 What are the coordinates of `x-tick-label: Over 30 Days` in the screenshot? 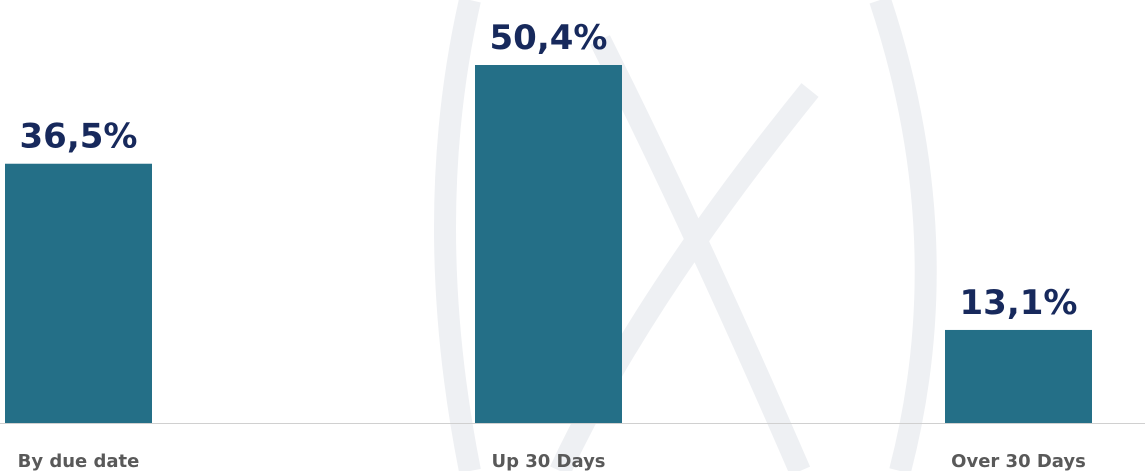 It's located at (1018, 461).